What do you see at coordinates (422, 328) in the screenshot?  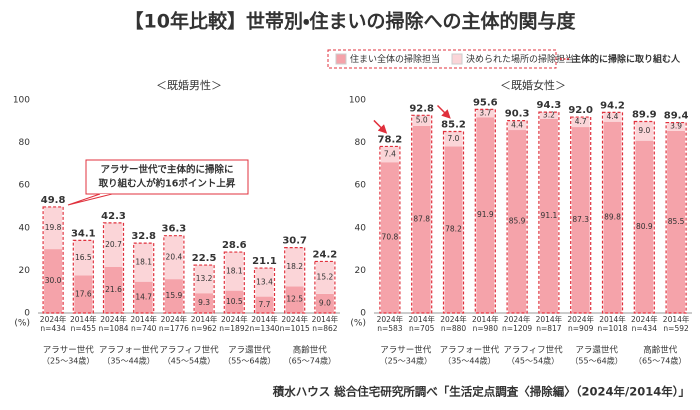 I see `n-label: n=705` at bounding box center [422, 328].